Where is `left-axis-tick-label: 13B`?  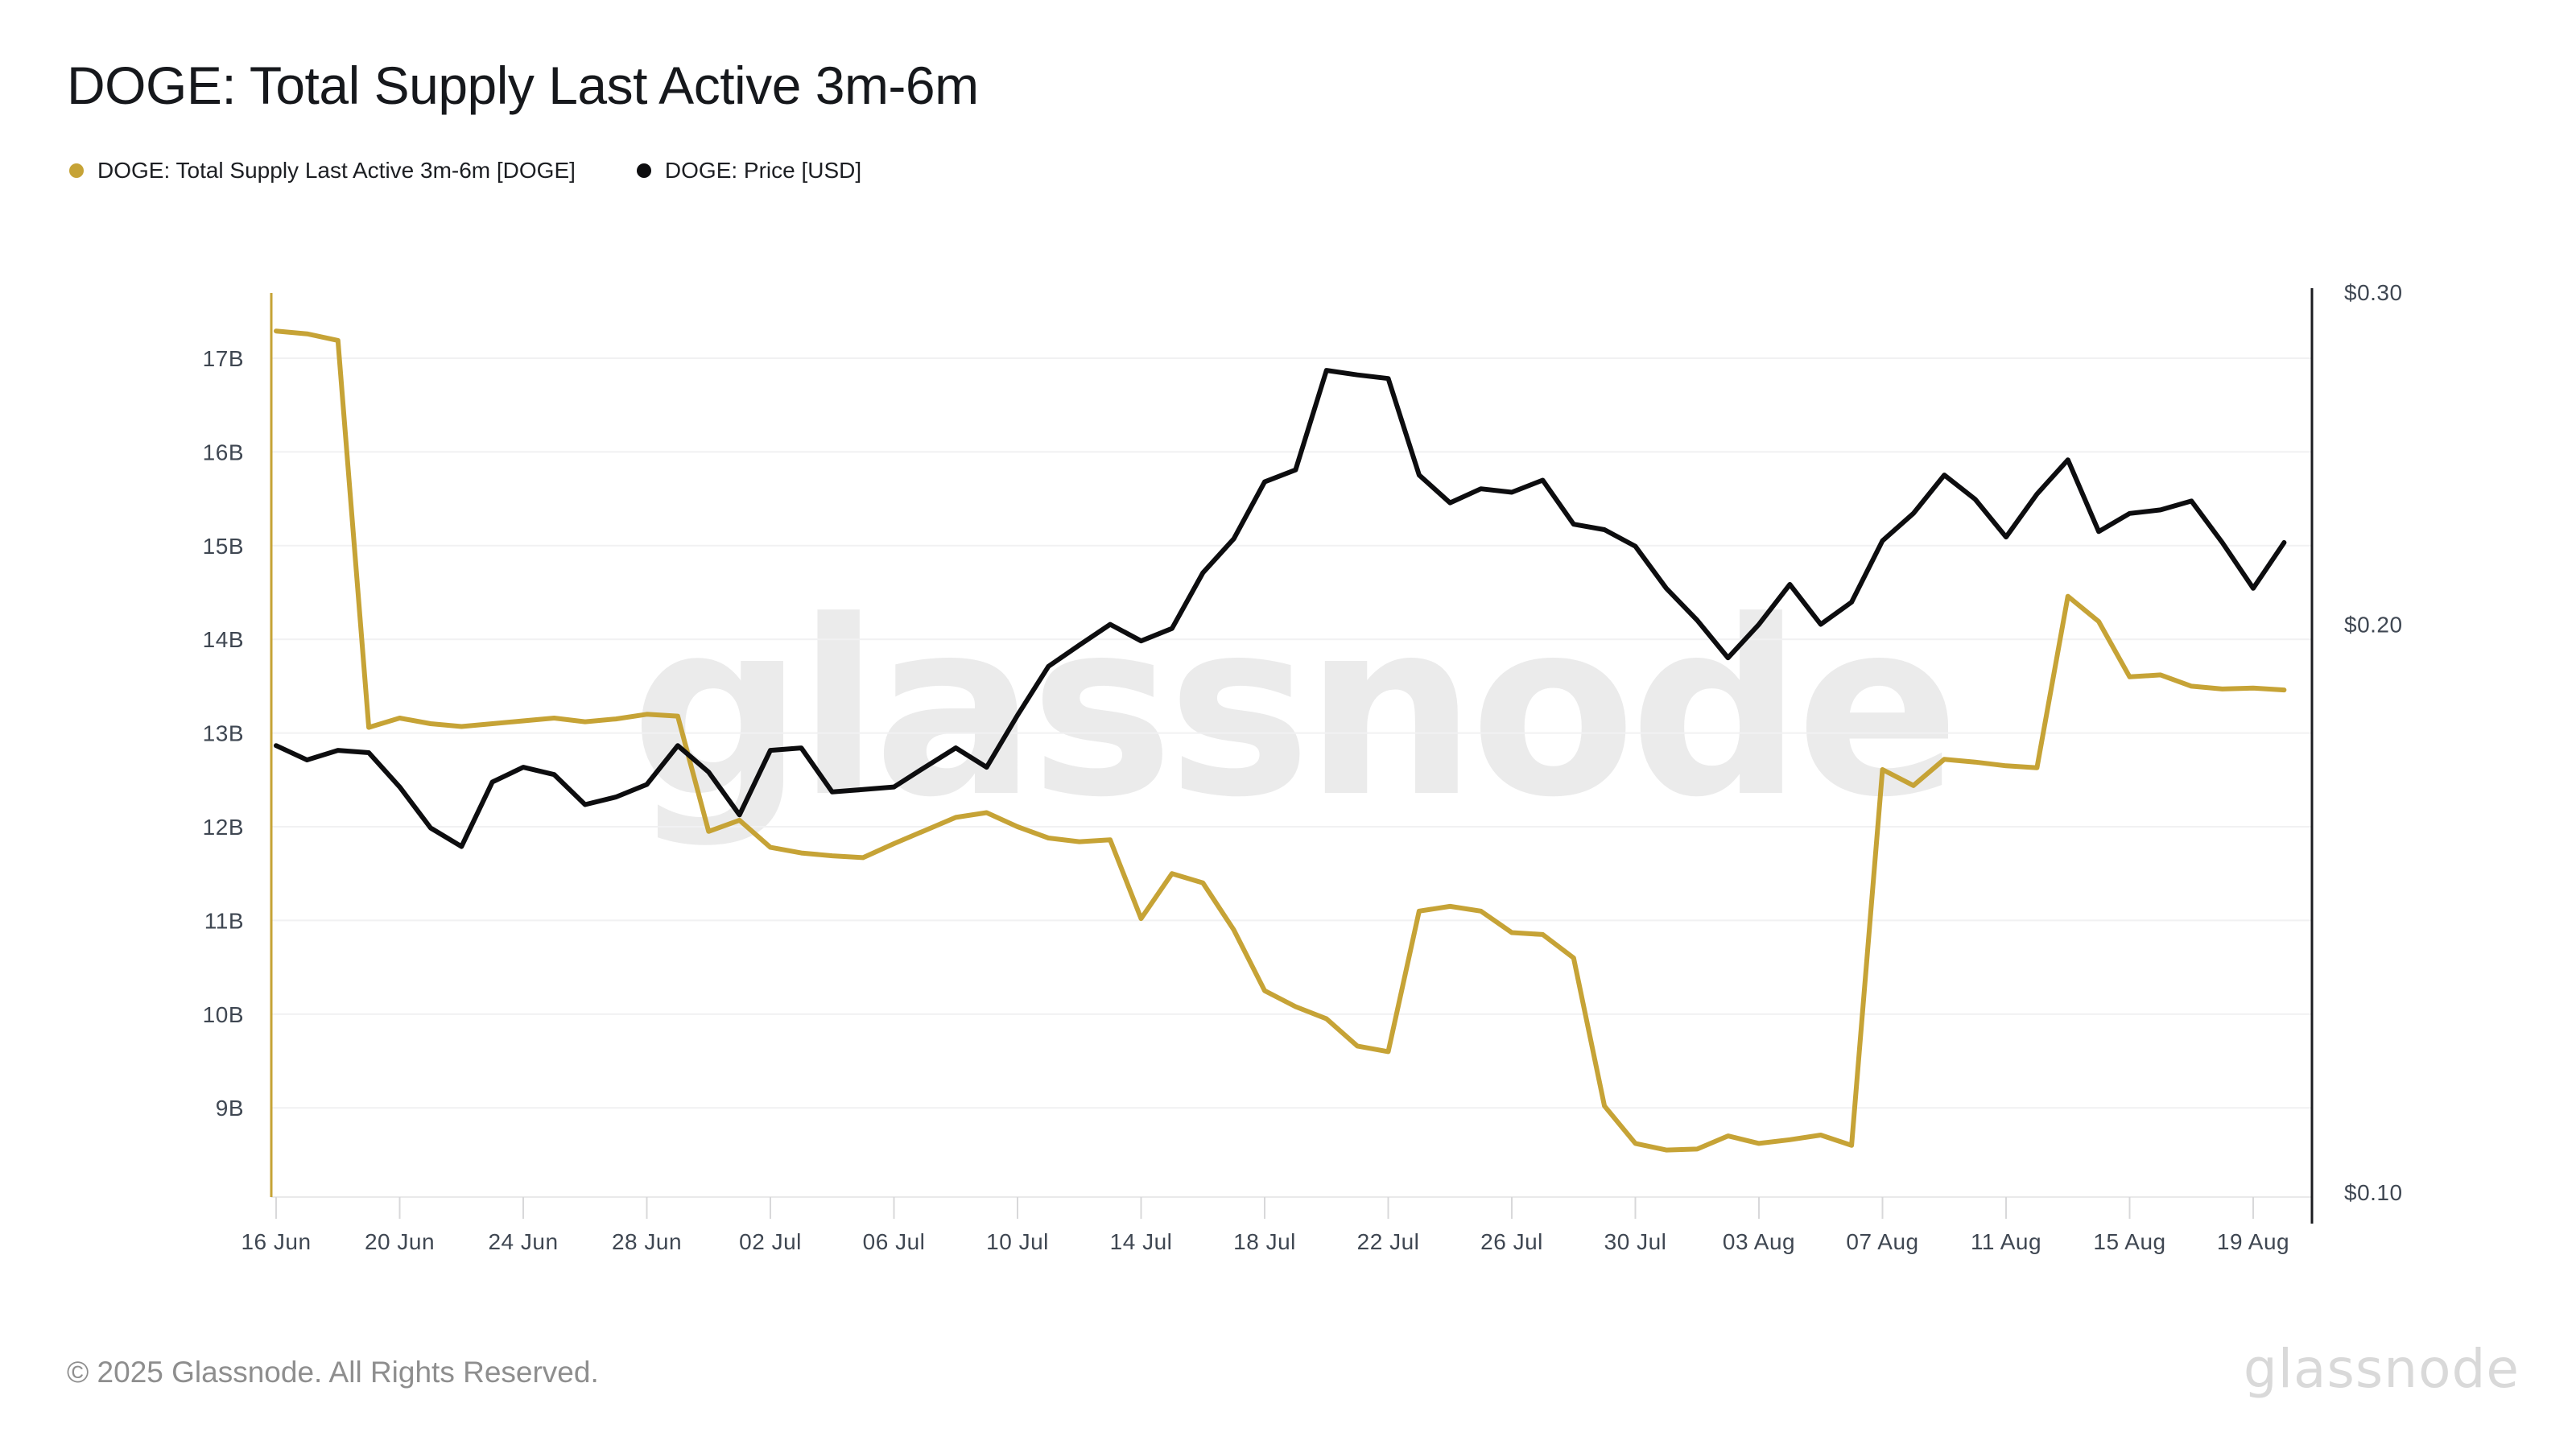 left-axis-tick-label: 13B is located at coordinates (223, 733).